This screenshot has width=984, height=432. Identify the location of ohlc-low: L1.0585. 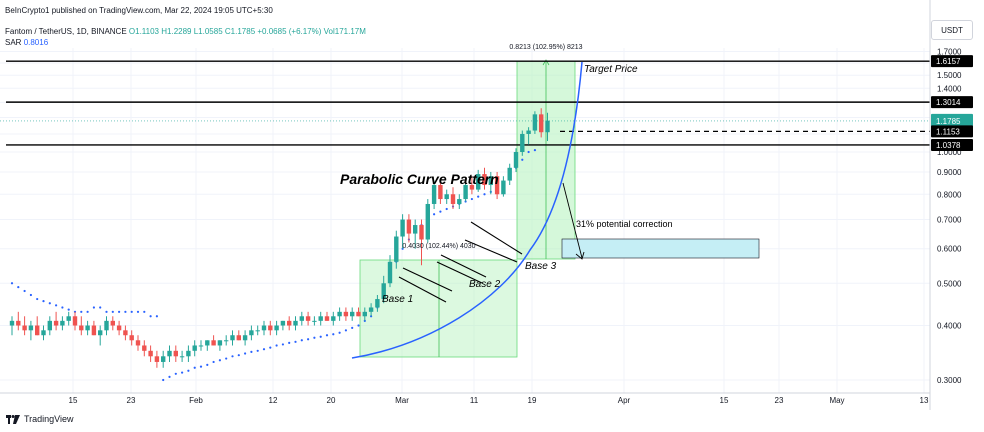
(208, 31).